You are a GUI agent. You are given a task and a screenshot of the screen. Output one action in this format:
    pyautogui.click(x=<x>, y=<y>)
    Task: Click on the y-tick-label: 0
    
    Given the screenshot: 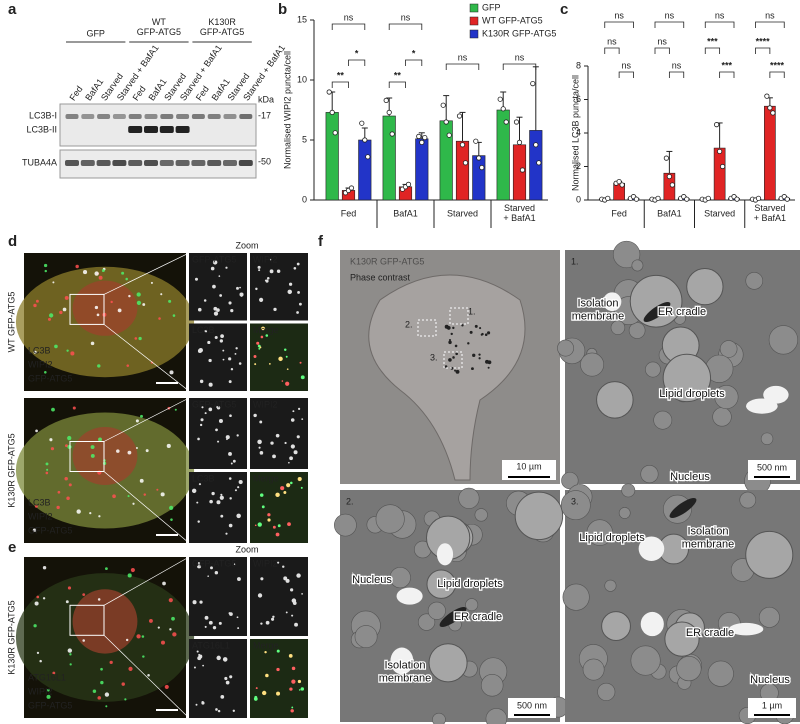 What is the action you would take?
    pyautogui.click(x=578, y=199)
    